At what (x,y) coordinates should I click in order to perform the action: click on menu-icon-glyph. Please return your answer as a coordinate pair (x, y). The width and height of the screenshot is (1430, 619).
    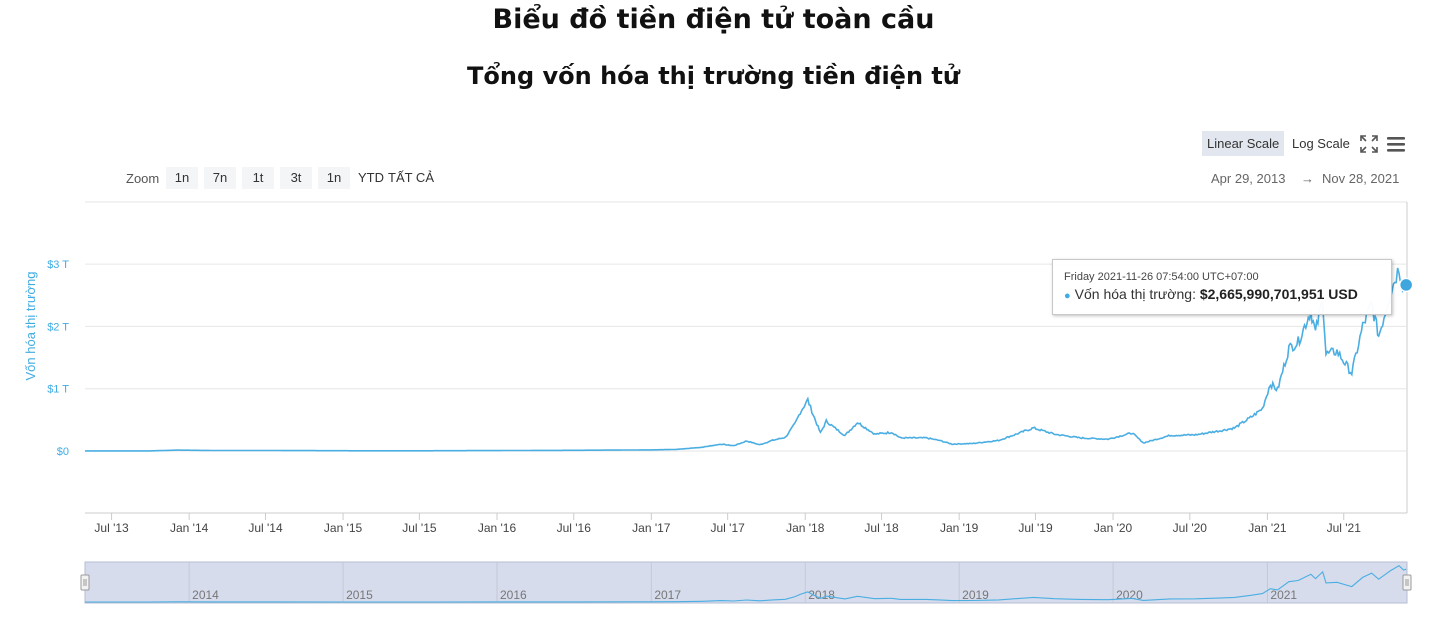
    Looking at the image, I should click on (1396, 144).